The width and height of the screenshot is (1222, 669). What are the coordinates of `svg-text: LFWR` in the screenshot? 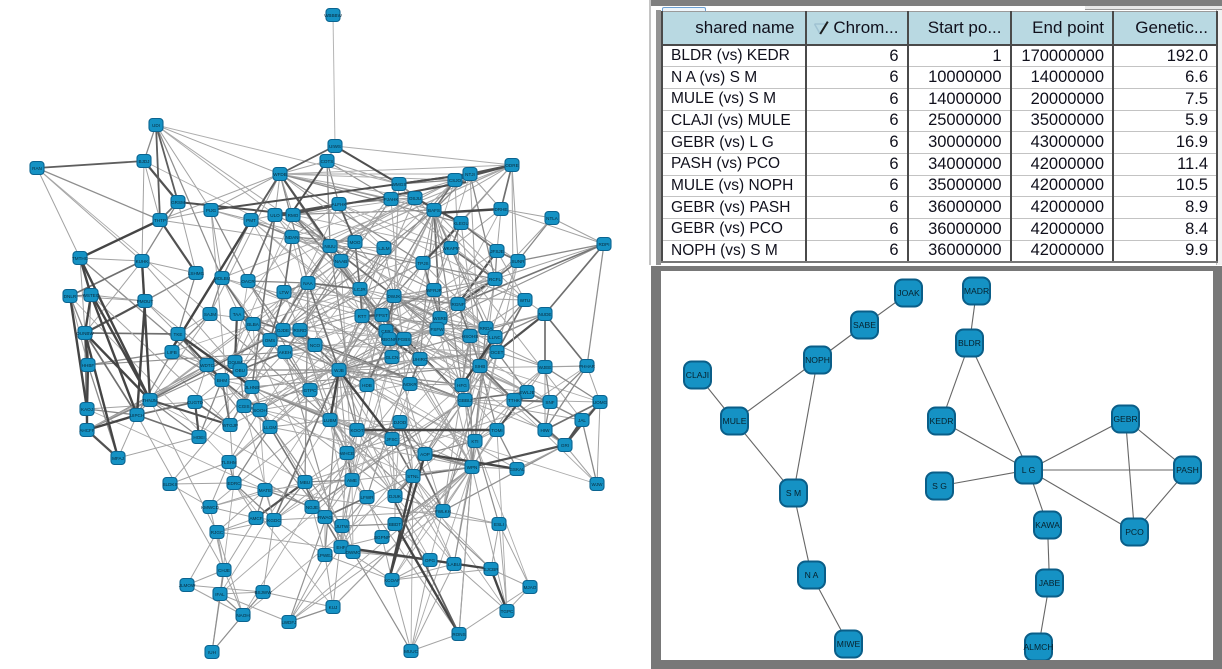 It's located at (367, 497).